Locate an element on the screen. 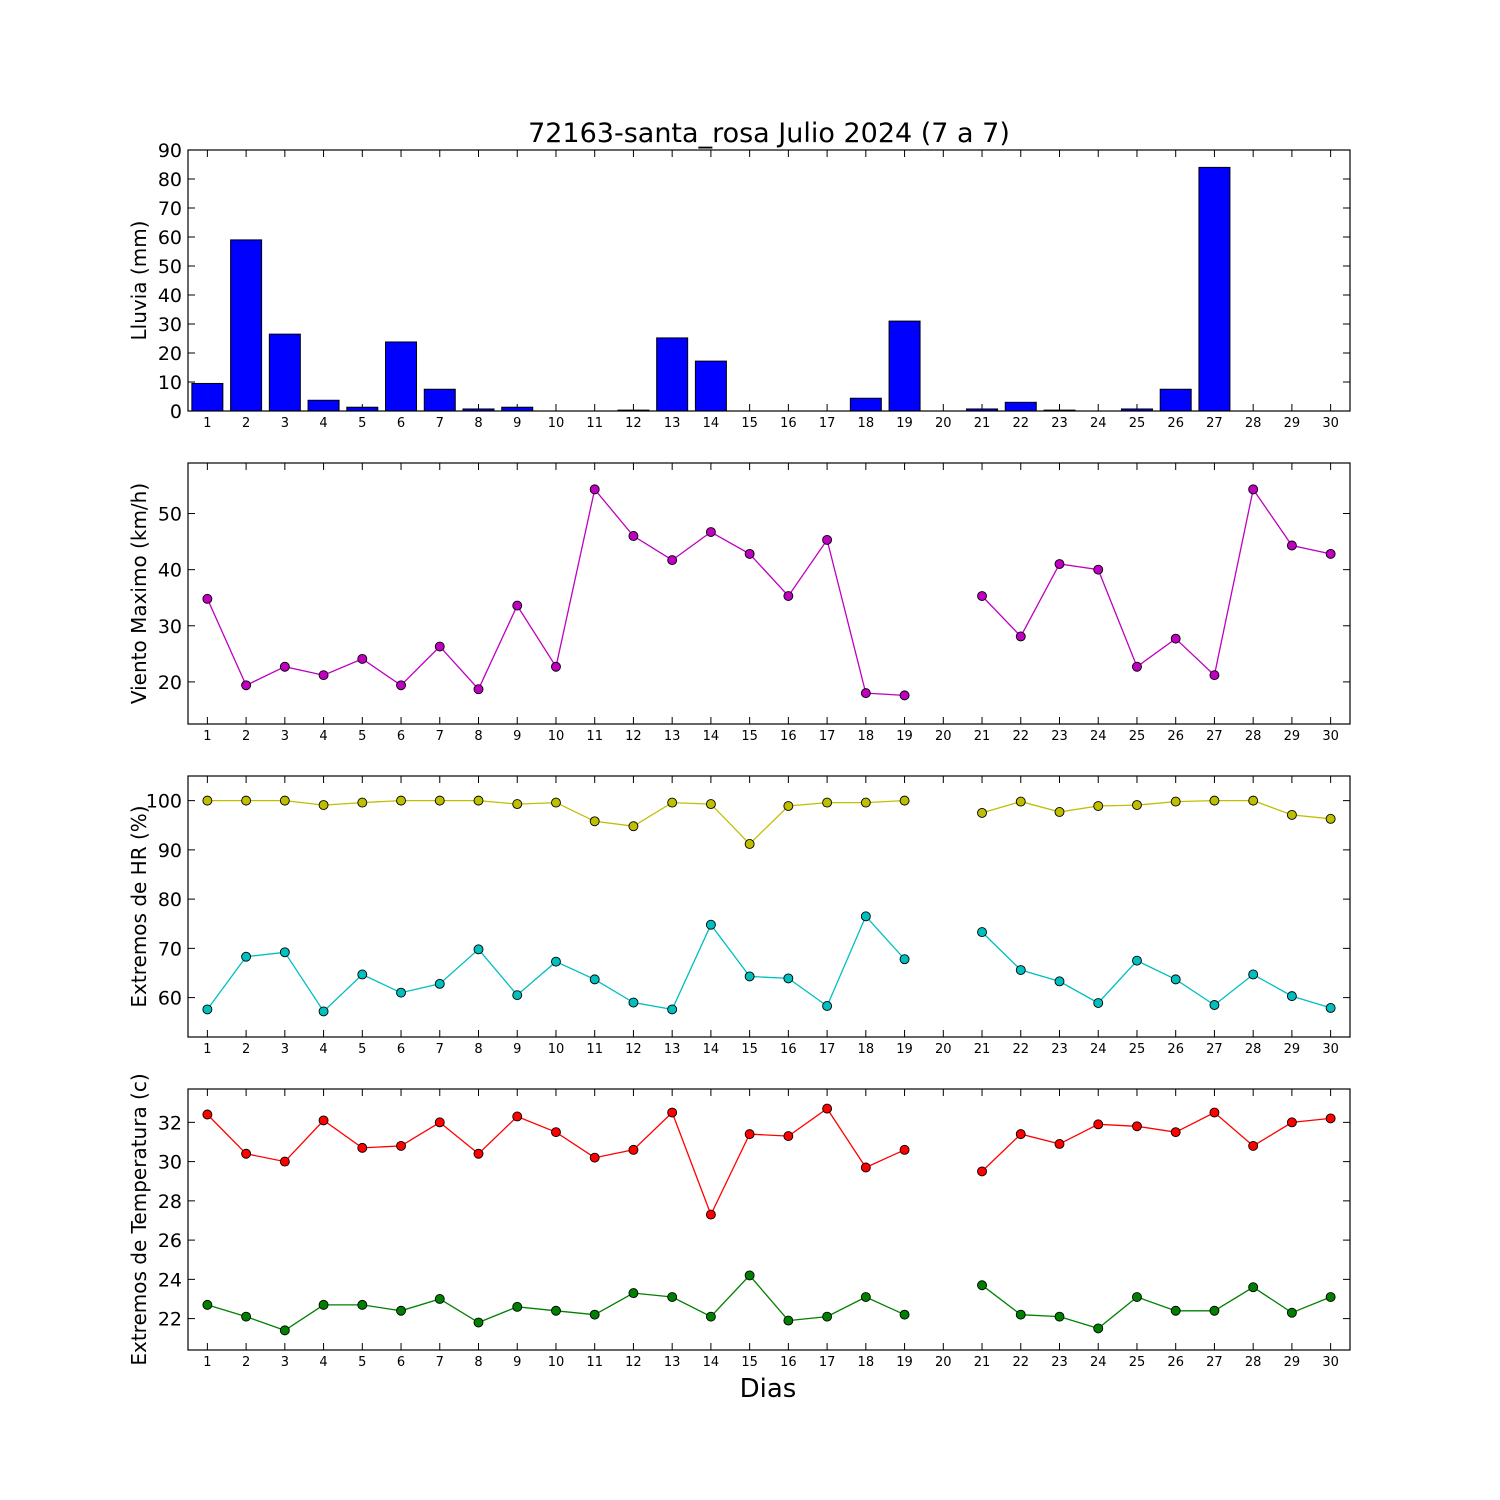 Image resolution: width=1500 pixels, height=1500 pixels. chart-title: 72163-santa_rosa Julio 2024 (7 a 7) is located at coordinates (769, 133).